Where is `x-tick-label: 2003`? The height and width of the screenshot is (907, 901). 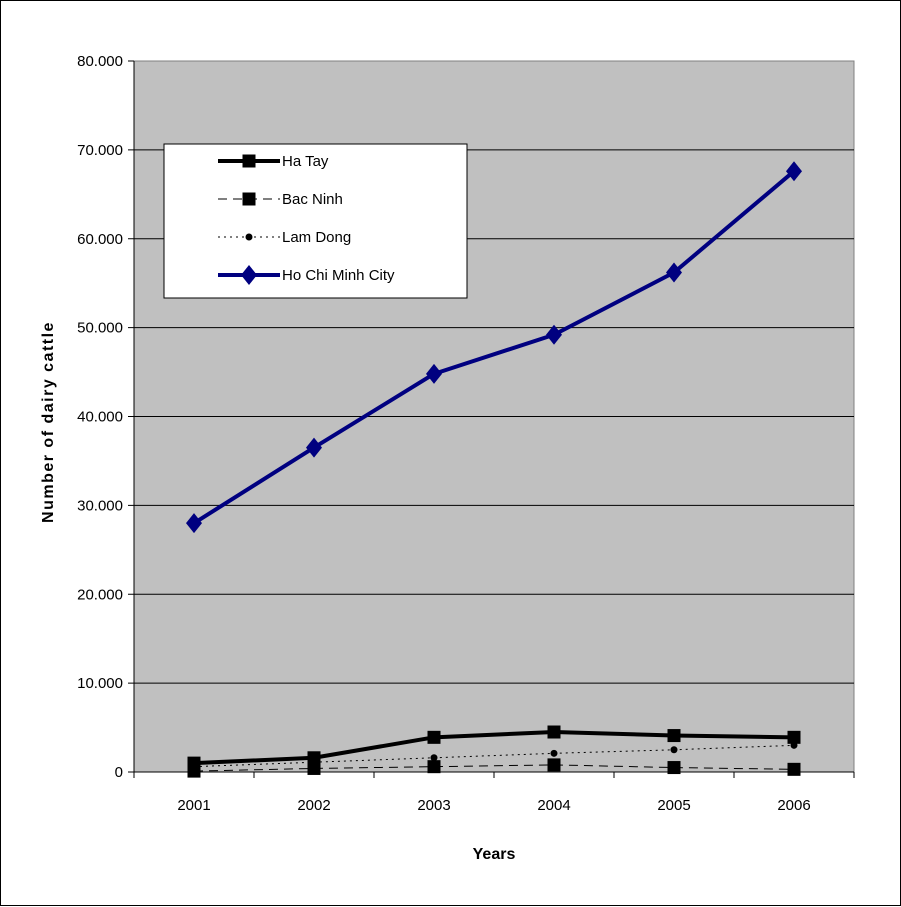 x-tick-label: 2003 is located at coordinates (433, 805).